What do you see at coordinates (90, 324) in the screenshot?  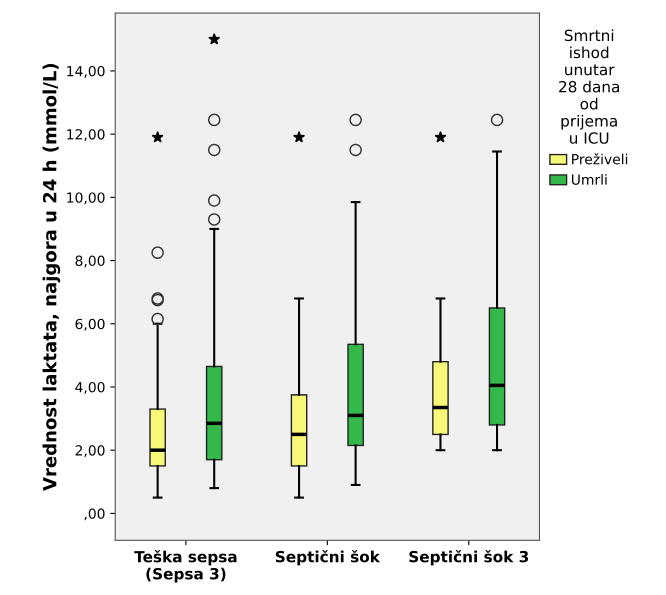 I see `y-tick-label: 6,00` at bounding box center [90, 324].